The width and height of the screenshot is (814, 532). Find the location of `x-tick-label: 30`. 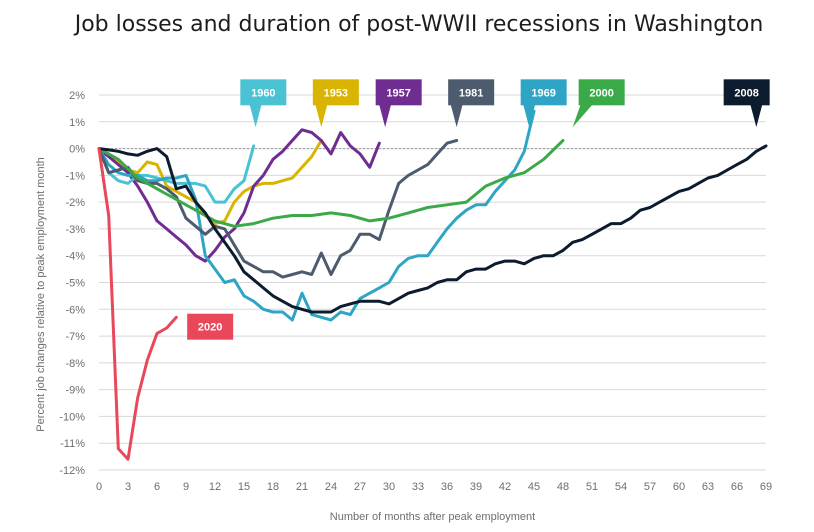

x-tick-label: 30 is located at coordinates (389, 487).